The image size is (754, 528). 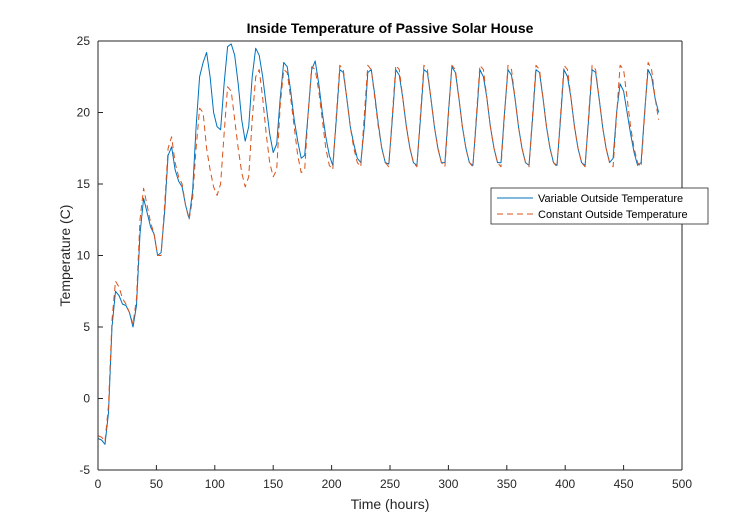 I want to click on x-tick-label: 150, so click(x=273, y=484).